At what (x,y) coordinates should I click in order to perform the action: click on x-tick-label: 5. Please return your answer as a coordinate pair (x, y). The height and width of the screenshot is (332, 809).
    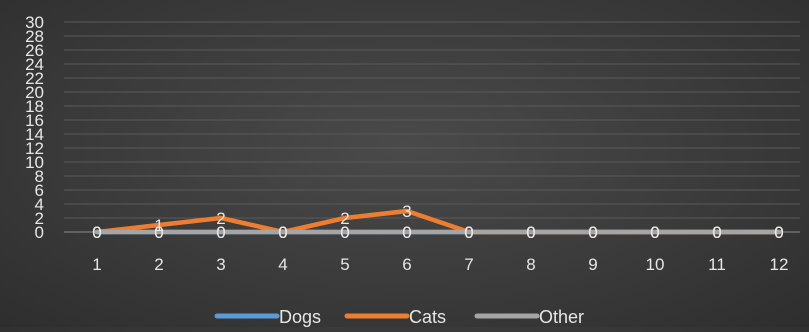
    Looking at the image, I should click on (344, 264).